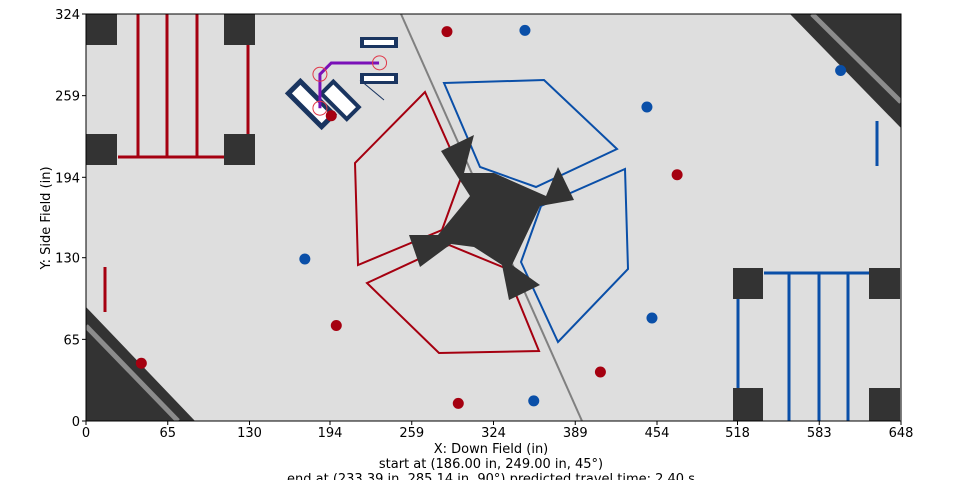 This screenshot has width=961, height=480. Describe the element at coordinates (176, 163) in the screenshot. I see `red-goal-zone` at that location.